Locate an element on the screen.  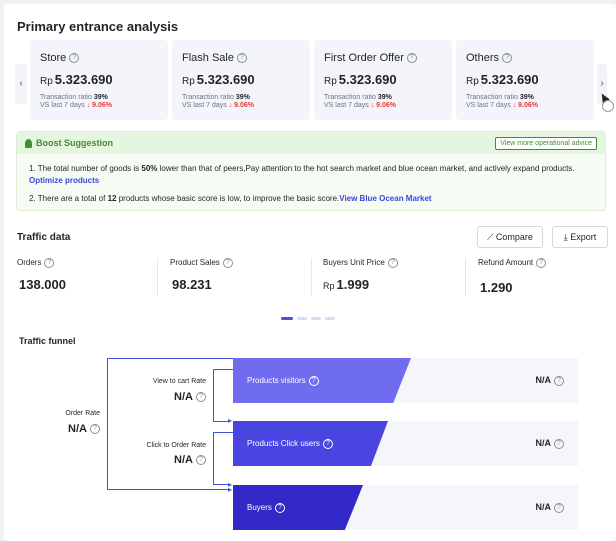
view-to-cart-rate-label: View to cart Rate is located at coordinates (179, 381).